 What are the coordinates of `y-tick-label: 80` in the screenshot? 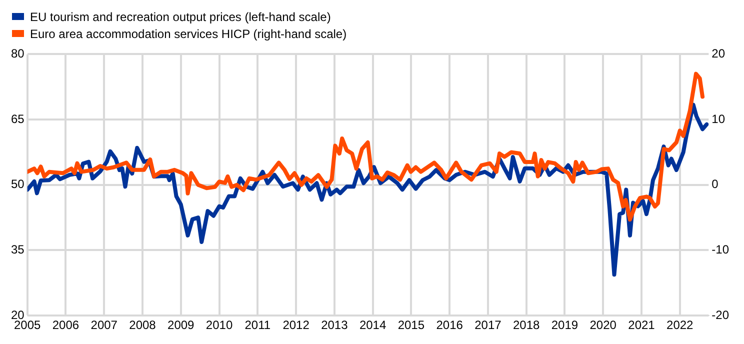 It's located at (17, 53).